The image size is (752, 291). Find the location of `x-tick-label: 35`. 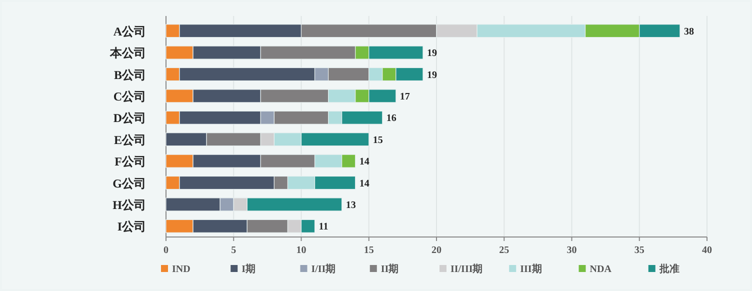

x-tick-label: 35 is located at coordinates (639, 250).